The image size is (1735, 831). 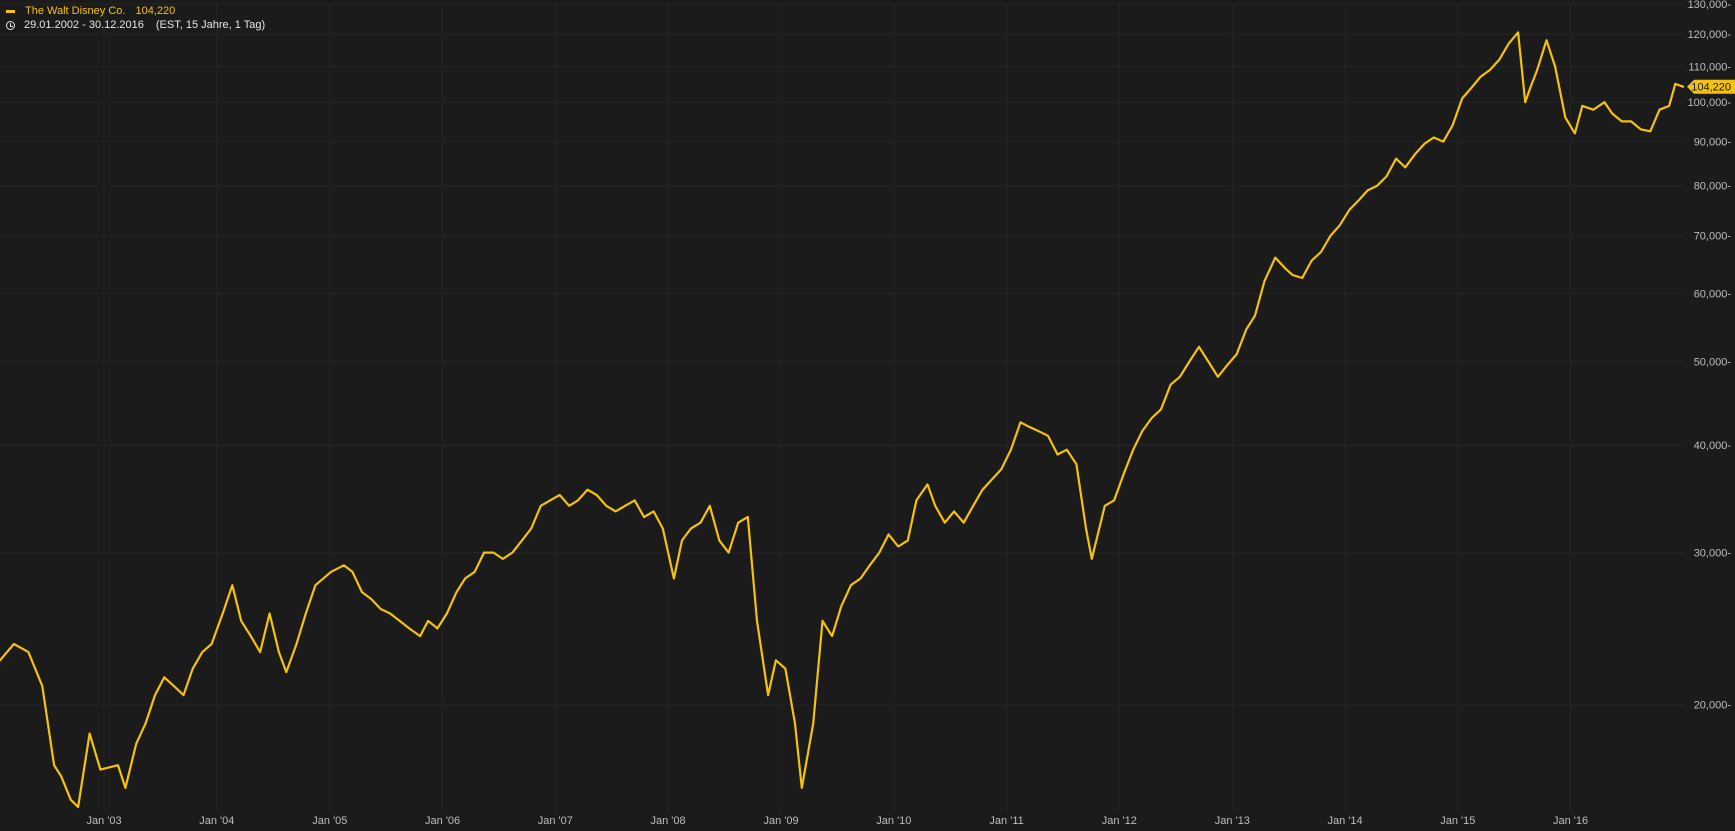 I want to click on x-tick-label: Jan '05, so click(x=329, y=821).